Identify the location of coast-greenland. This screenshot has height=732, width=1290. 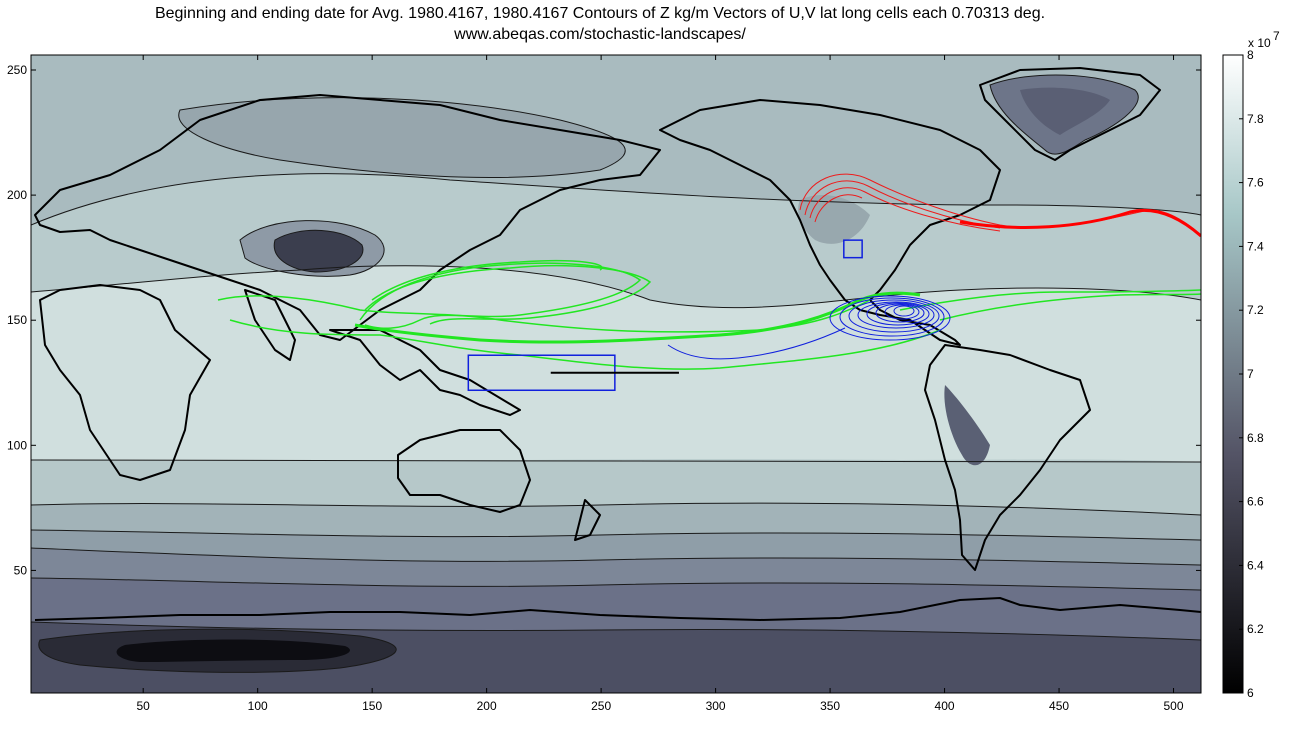
(1070, 114).